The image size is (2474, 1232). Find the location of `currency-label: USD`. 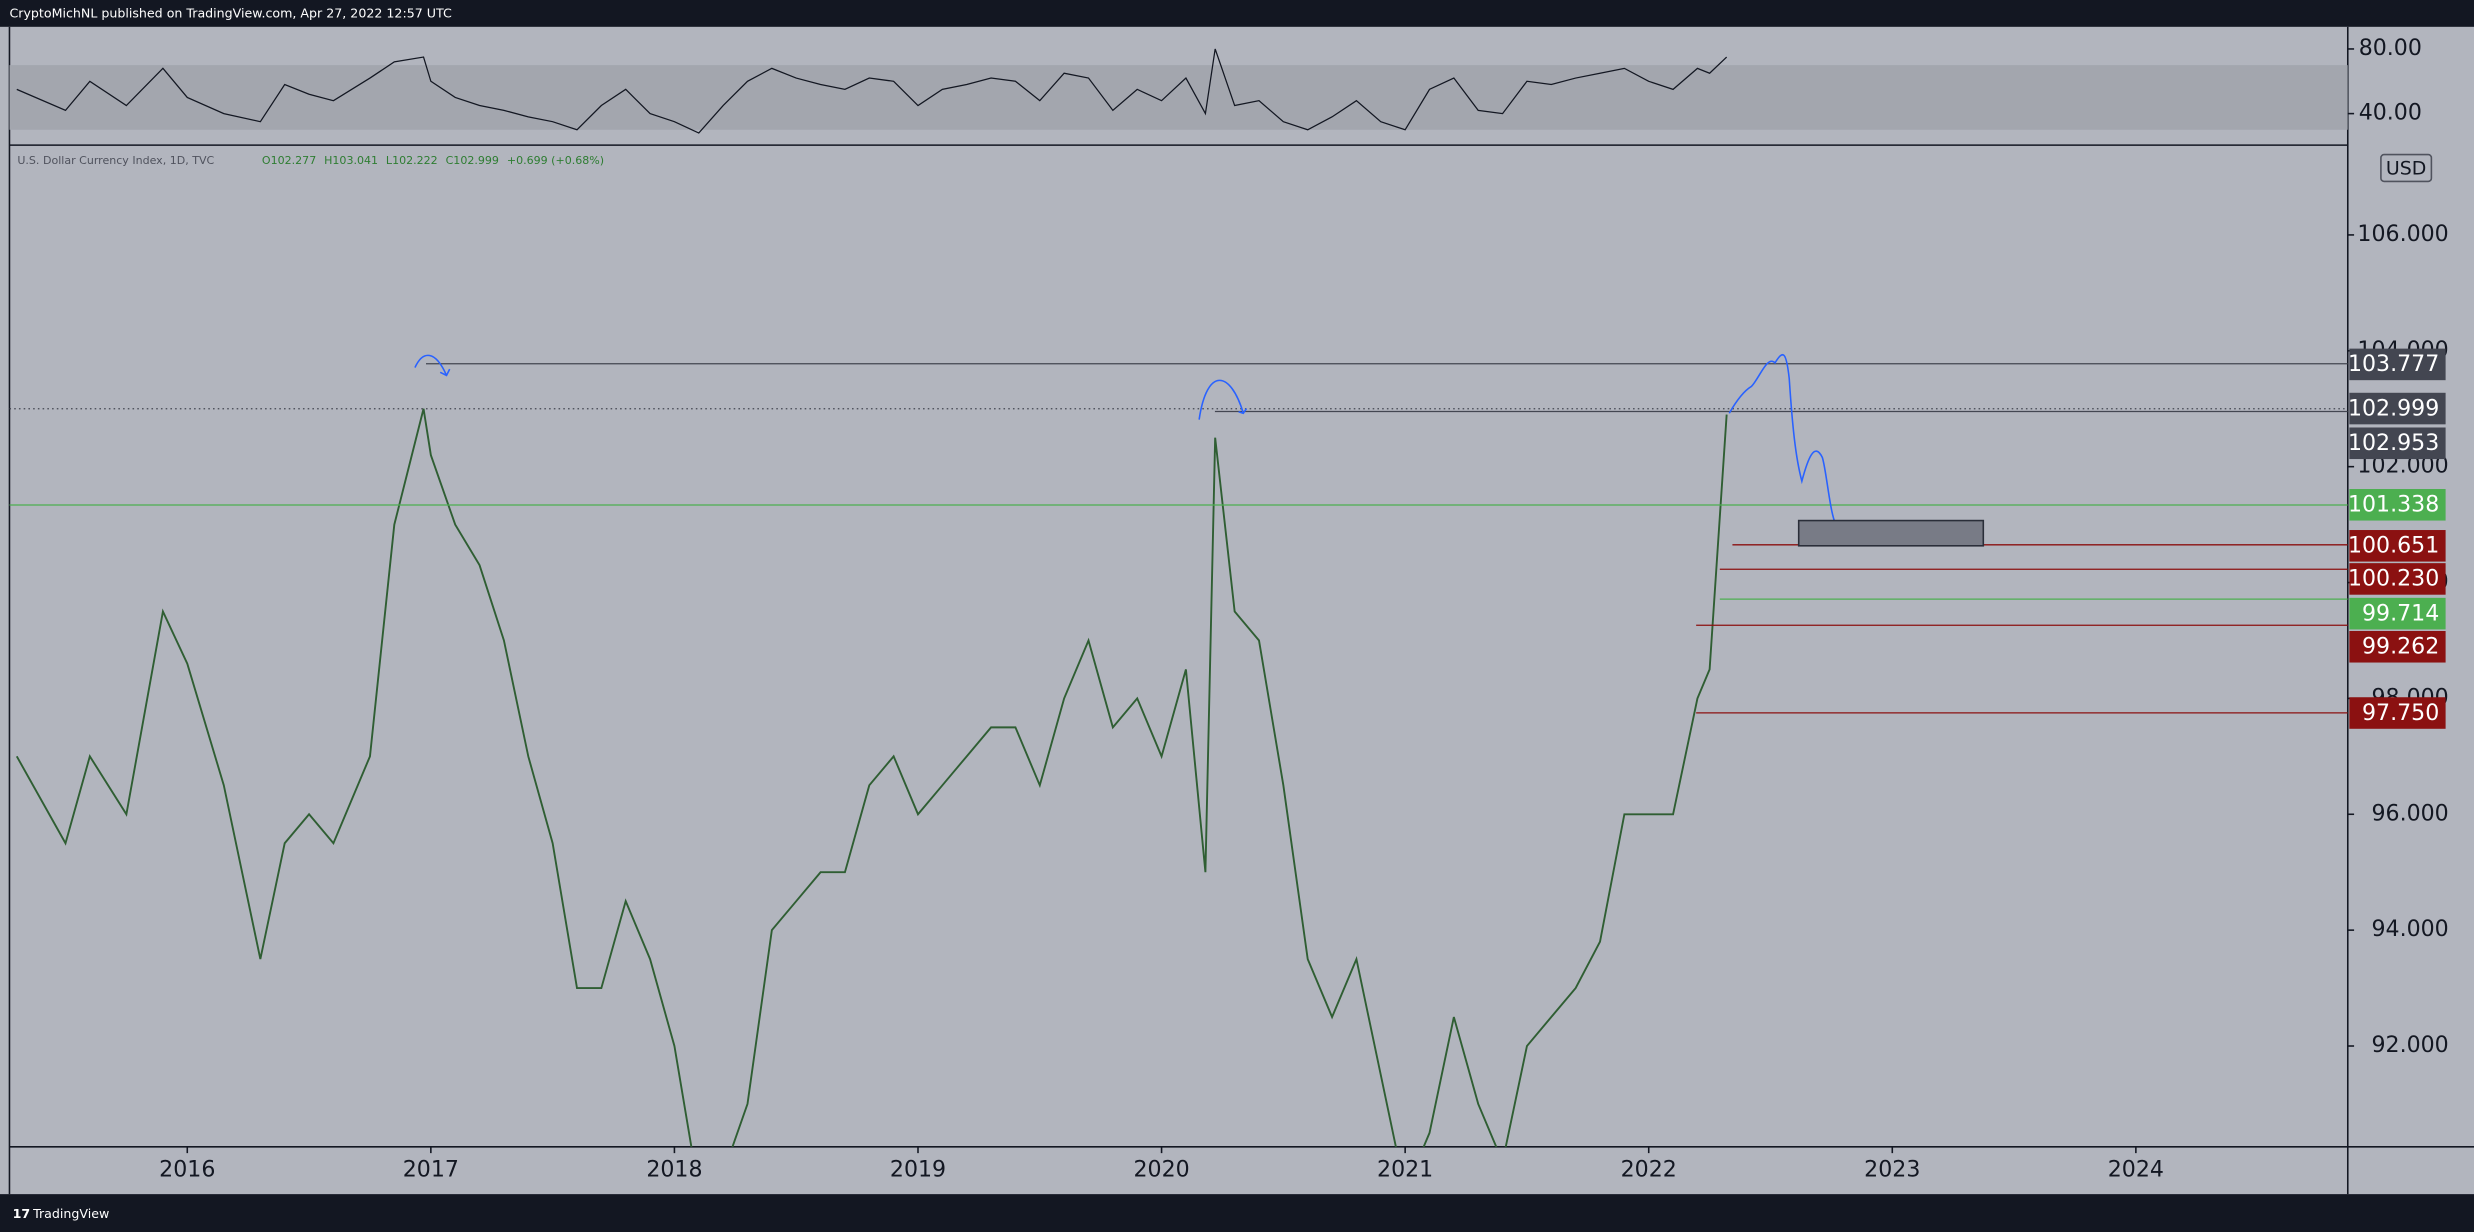

currency-label: USD is located at coordinates (2406, 168).